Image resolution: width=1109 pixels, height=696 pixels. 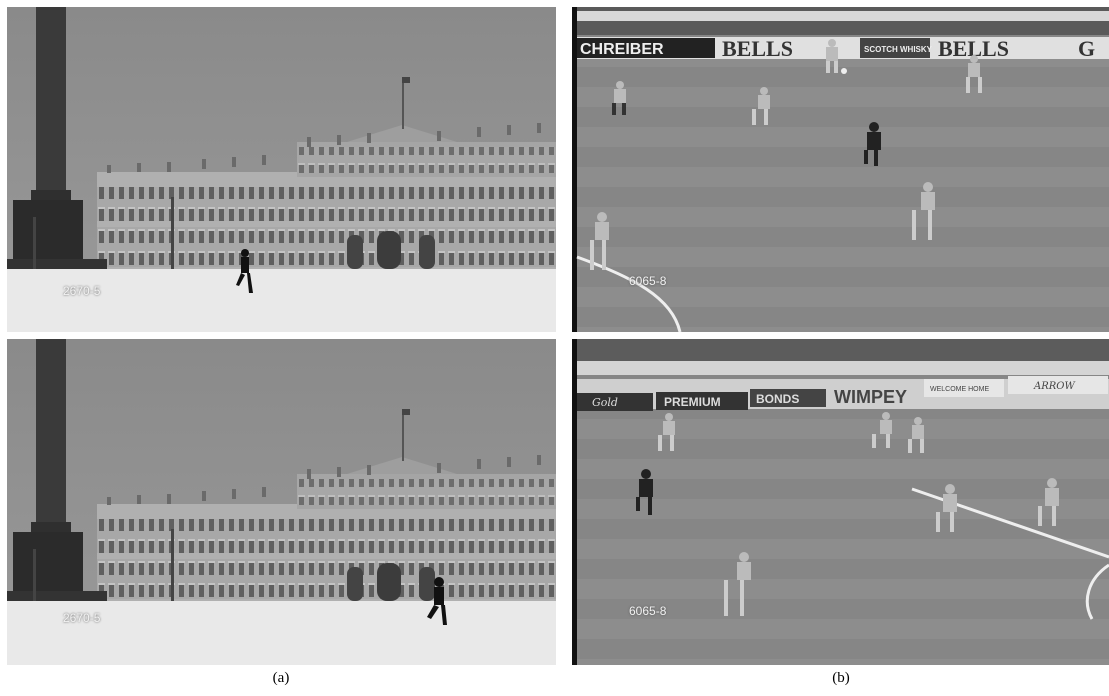 I want to click on banner-text: WELCOME HOME, so click(x=959, y=389).